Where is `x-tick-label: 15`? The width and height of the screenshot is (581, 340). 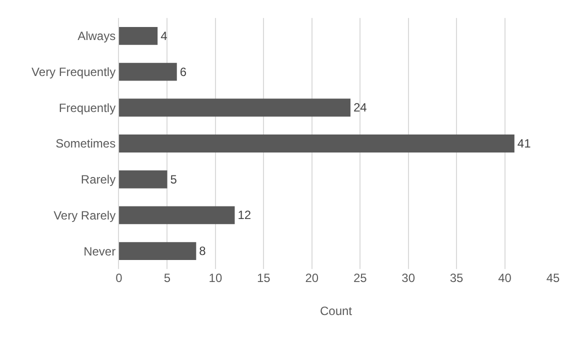
x-tick-label: 15 is located at coordinates (263, 278).